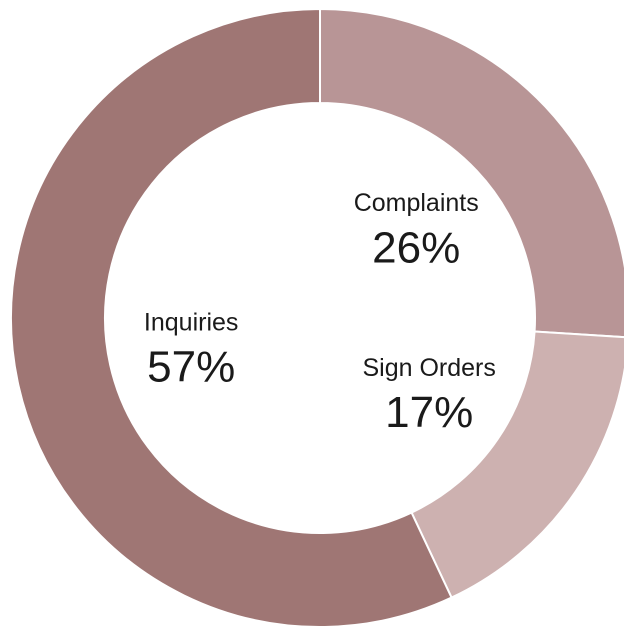  I want to click on segment-label: Inquiries, so click(191, 322).